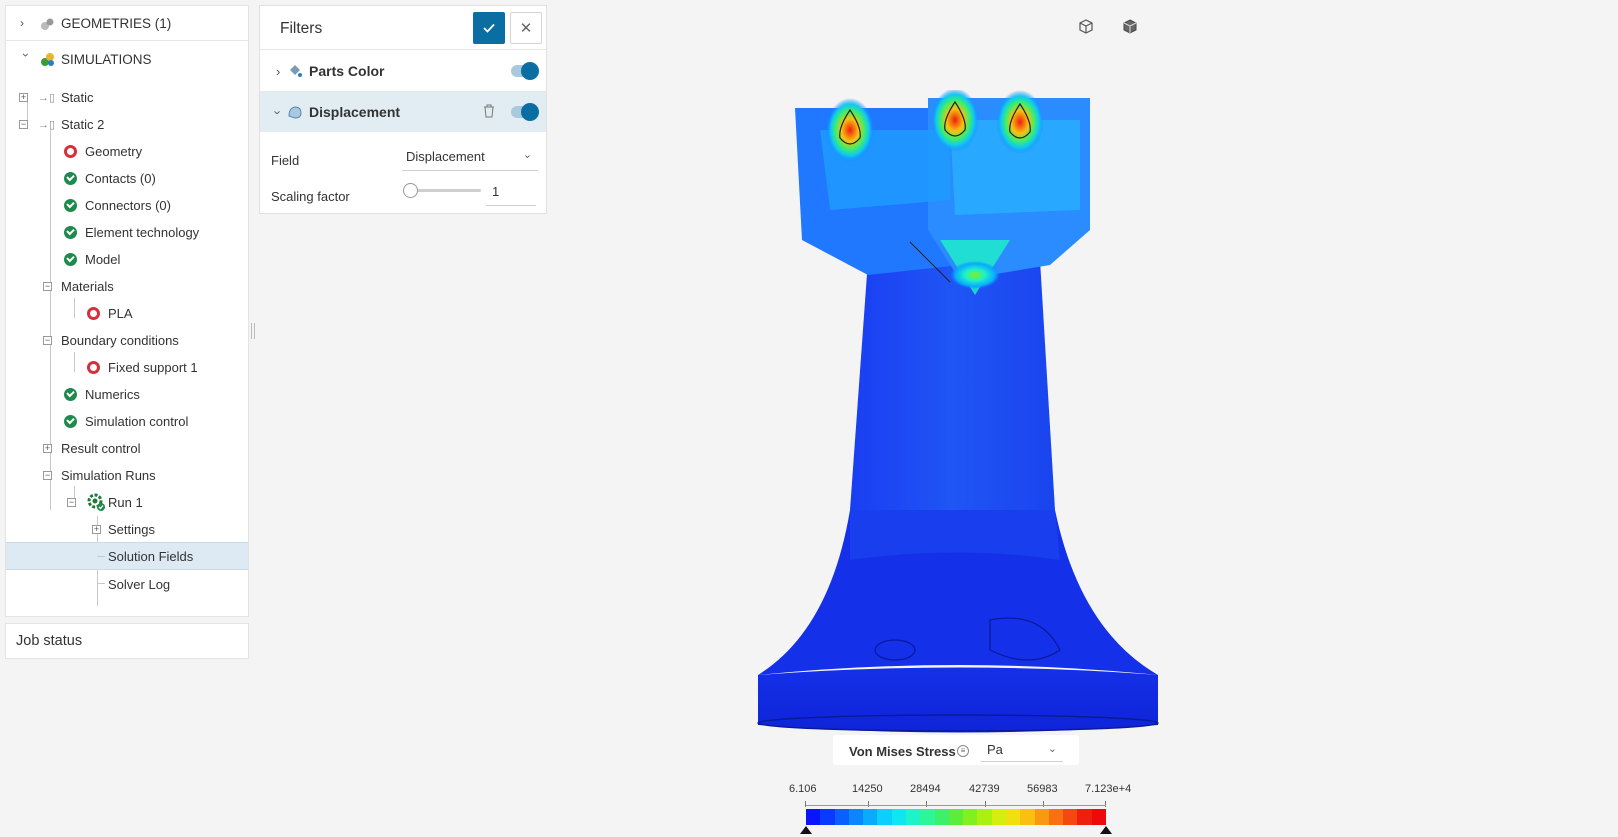  What do you see at coordinates (489, 113) in the screenshot?
I see `delete-icon` at bounding box center [489, 113].